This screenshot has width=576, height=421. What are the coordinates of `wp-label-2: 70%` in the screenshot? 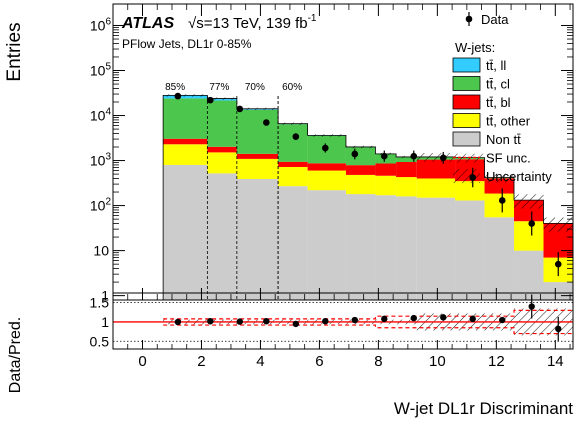 It's located at (255, 87).